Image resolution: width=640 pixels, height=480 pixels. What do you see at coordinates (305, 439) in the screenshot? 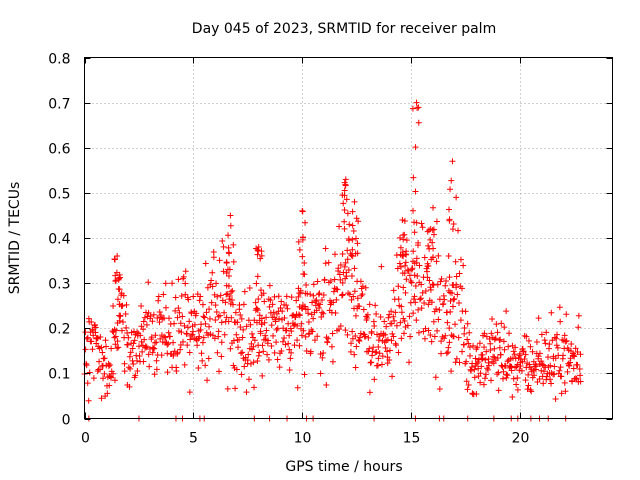
I see `x-tick-labels: 0 5 10 15 20` at bounding box center [305, 439].